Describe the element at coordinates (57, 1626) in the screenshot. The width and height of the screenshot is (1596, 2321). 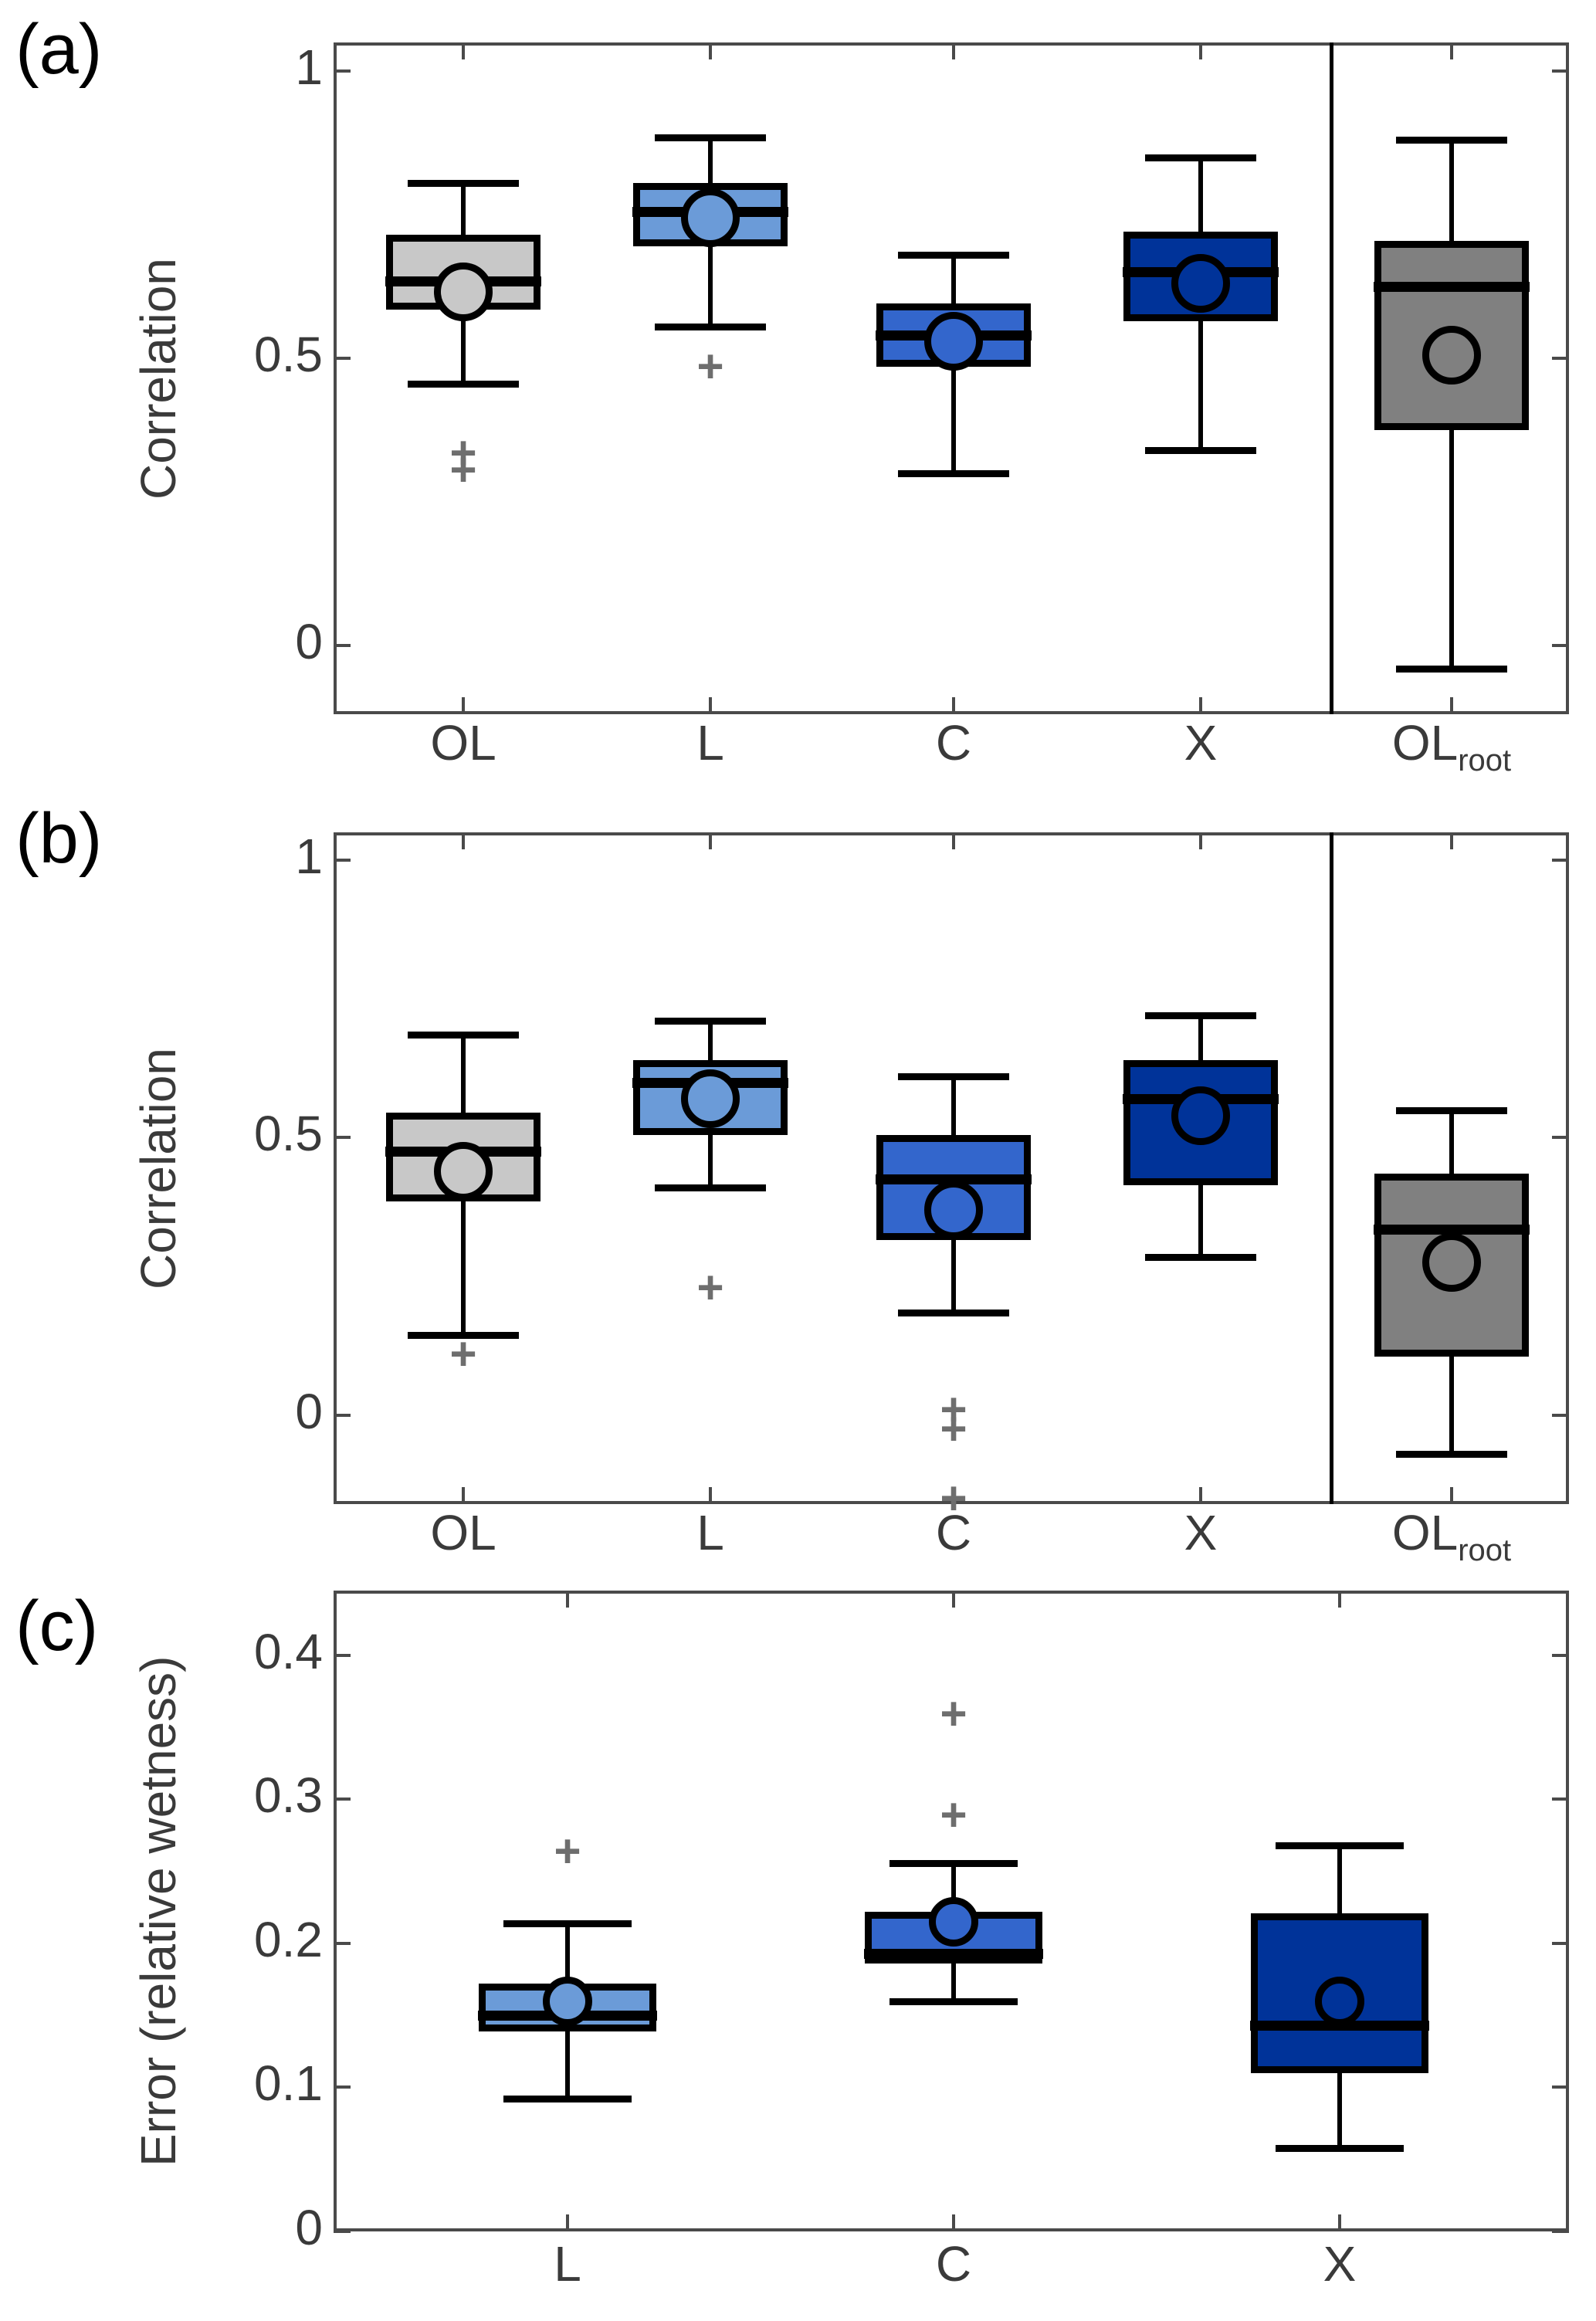
I see `panel-letter-3: (c)` at that location.